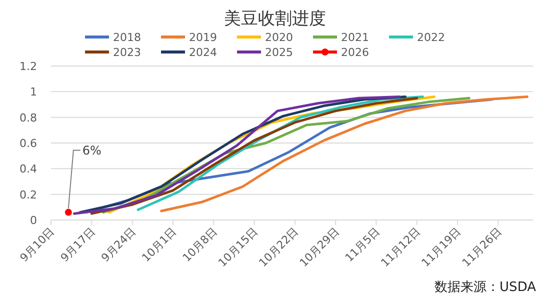 The image size is (550, 298). I want to click on y-tick-label: 0.6, so click(28, 143).